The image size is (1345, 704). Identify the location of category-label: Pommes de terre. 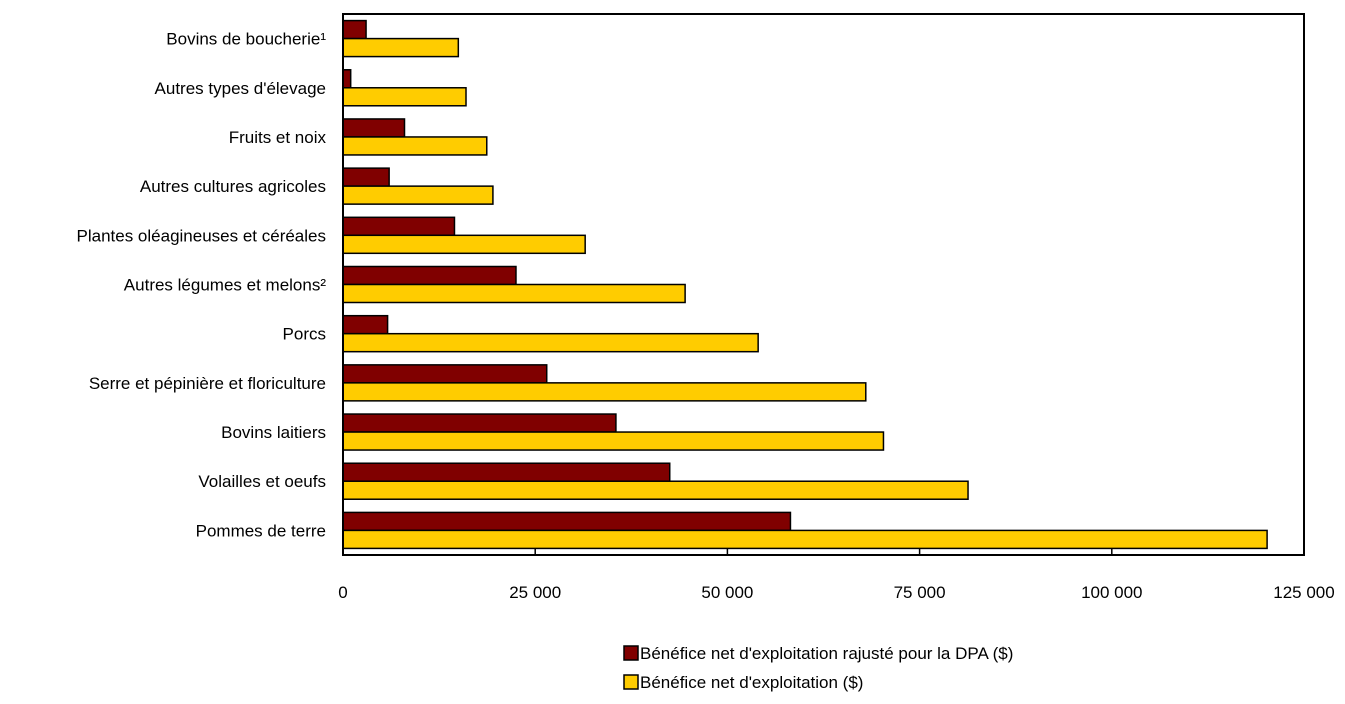
(261, 530).